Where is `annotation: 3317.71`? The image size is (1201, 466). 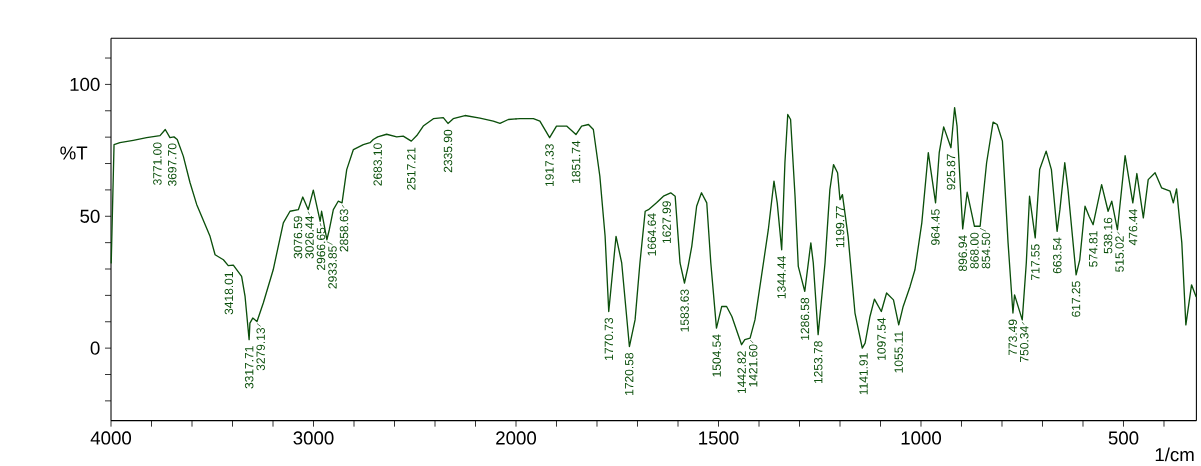 annotation: 3317.71 is located at coordinates (249, 367).